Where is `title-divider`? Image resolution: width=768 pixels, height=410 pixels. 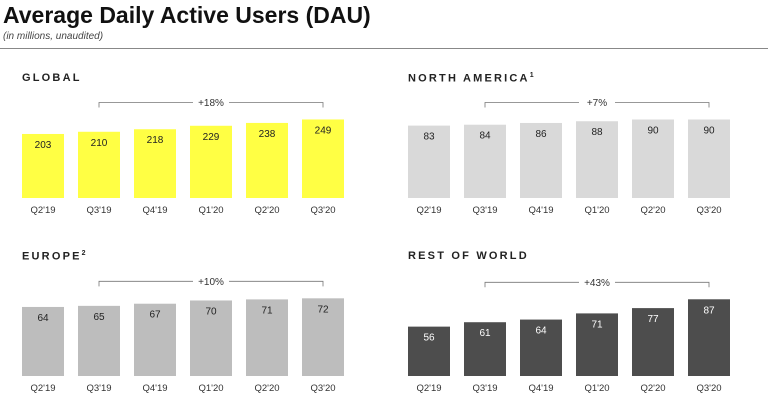
title-divider is located at coordinates (384, 48).